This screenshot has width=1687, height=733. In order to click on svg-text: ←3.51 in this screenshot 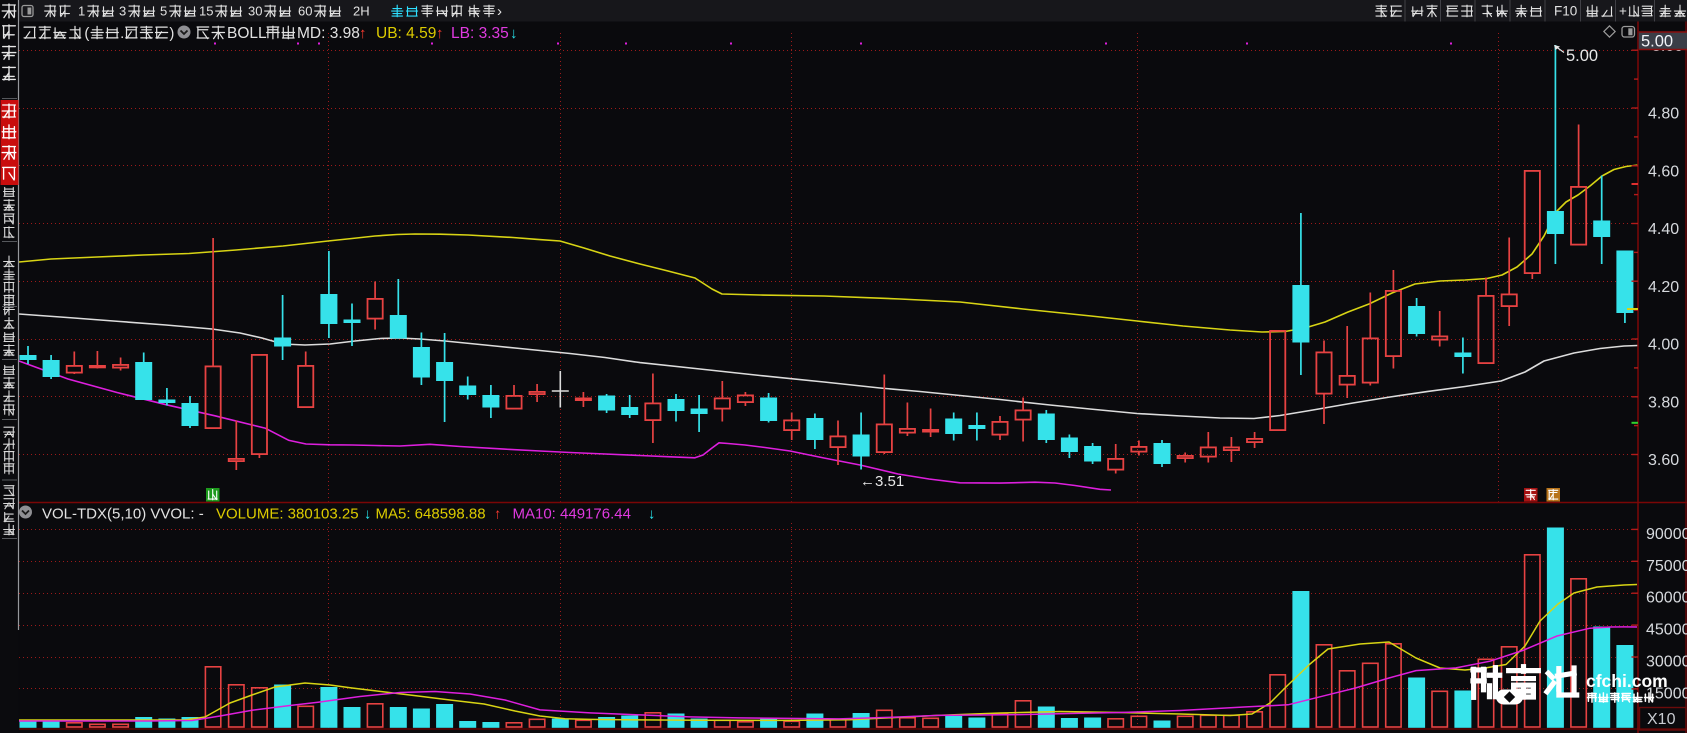, I will do `click(882, 481)`.